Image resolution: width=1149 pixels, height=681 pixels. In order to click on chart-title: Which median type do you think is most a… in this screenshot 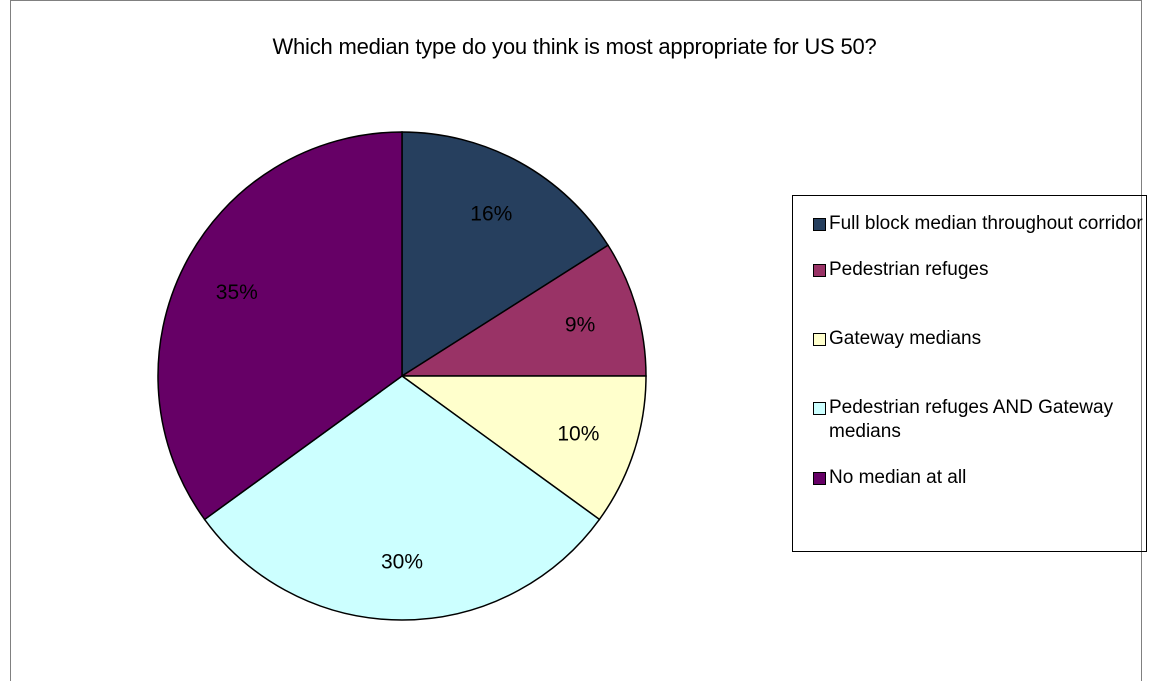, I will do `click(574, 46)`.